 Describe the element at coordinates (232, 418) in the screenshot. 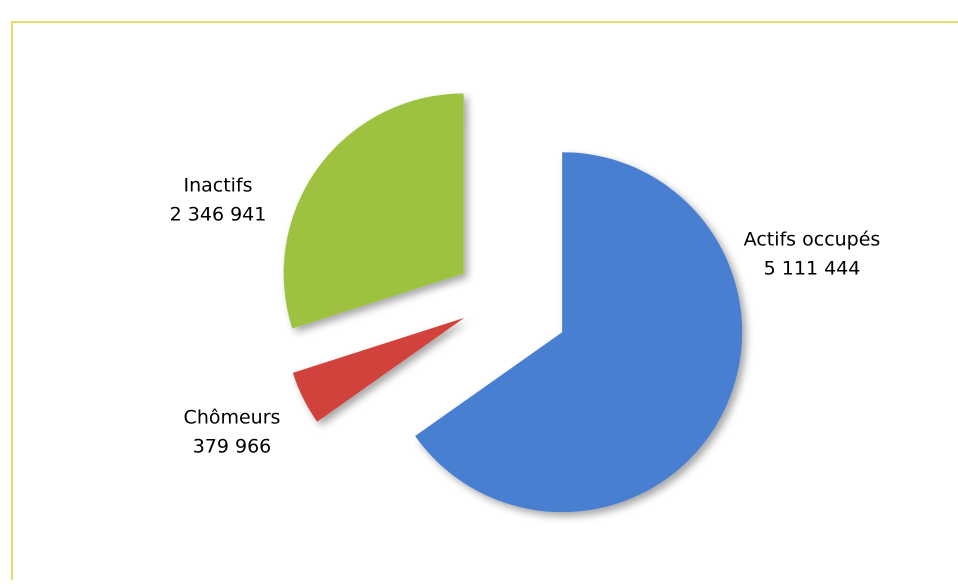

I see `slice-label: Chômeurs` at that location.